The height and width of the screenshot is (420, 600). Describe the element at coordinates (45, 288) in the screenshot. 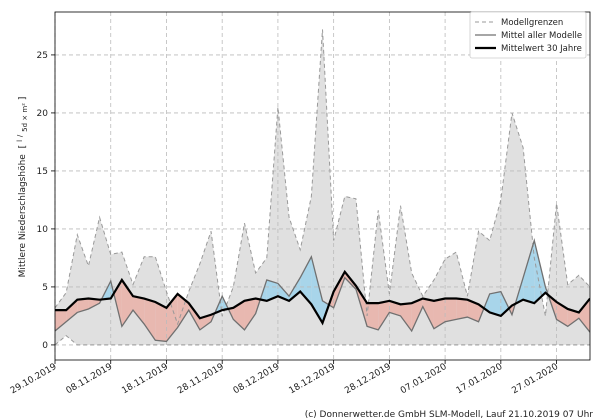

I see `y-tick-label: 5` at that location.